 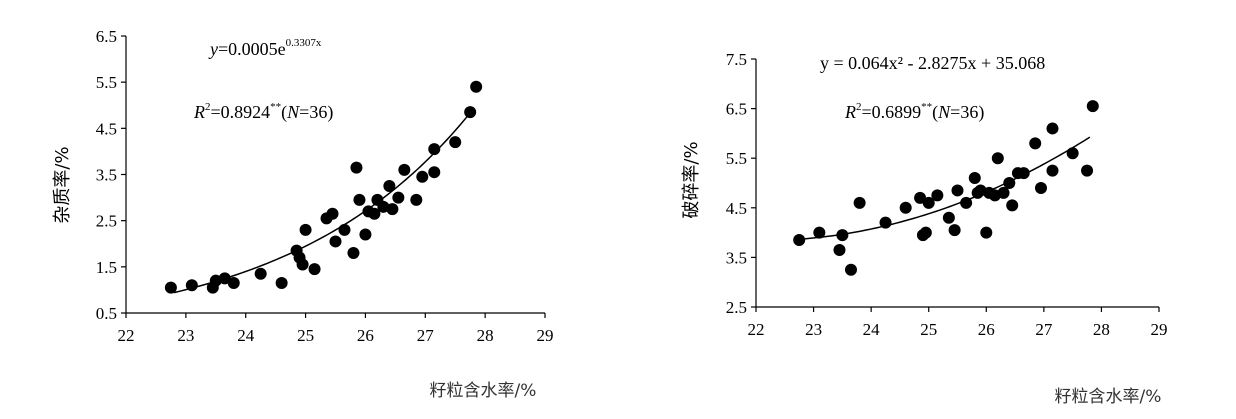 I want to click on y-axis-label: 杂质率/%, so click(x=62, y=184).